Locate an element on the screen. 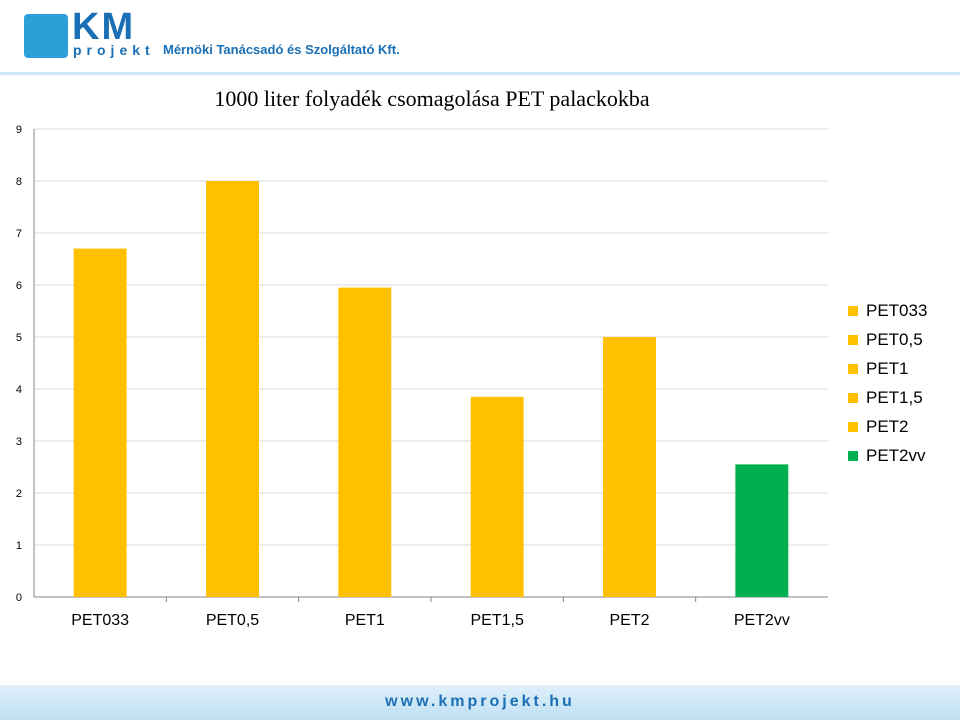 This screenshot has height=720, width=960. bar-pet033 is located at coordinates (100, 422).